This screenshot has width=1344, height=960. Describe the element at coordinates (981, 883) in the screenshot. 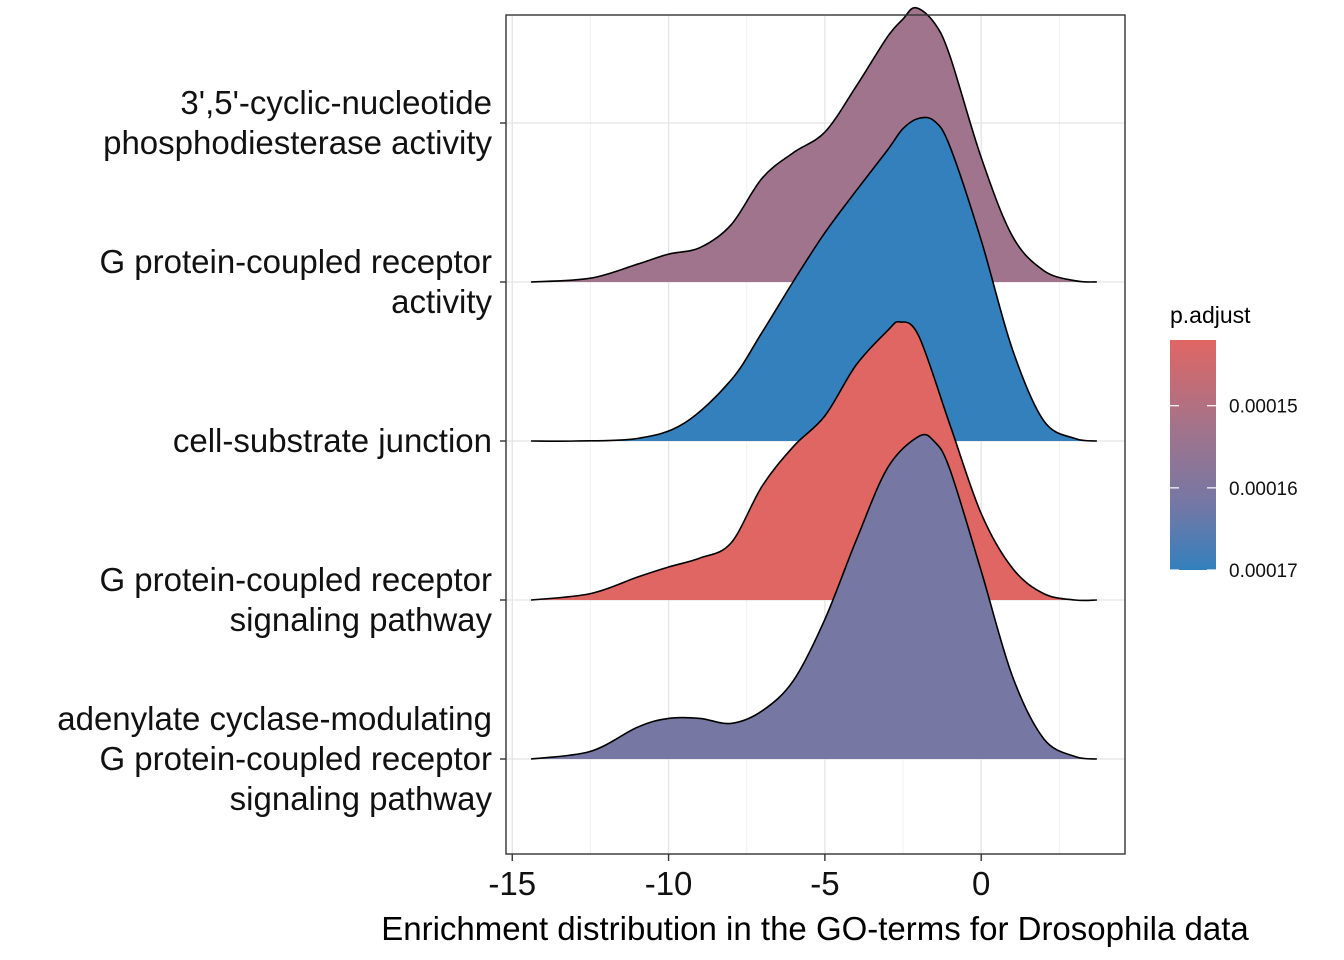

I see `x-tick-label: 0` at that location.